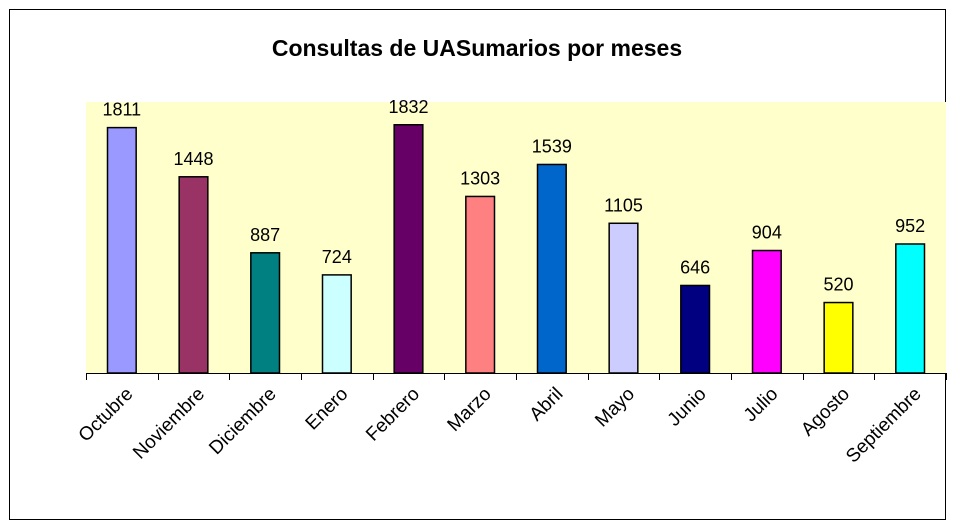 Image resolution: width=954 pixels, height=527 pixels. I want to click on data-label: 724, so click(337, 257).